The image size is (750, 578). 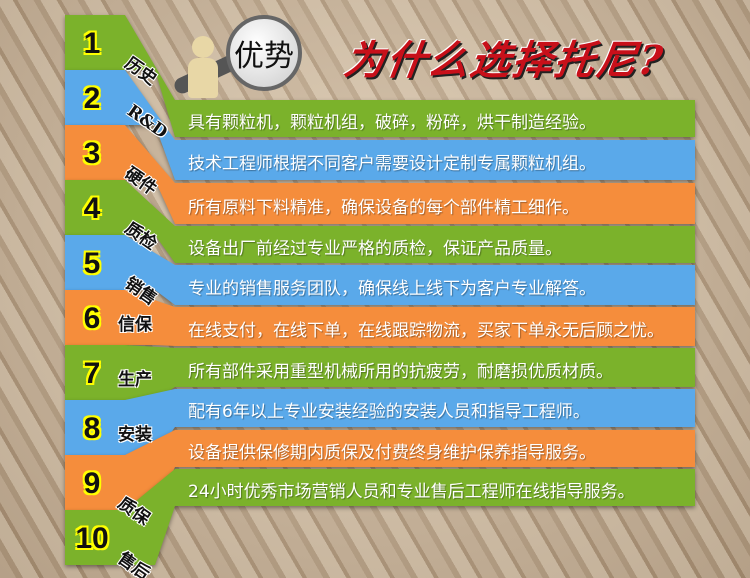 I want to click on row-number: 8, so click(x=92, y=428).